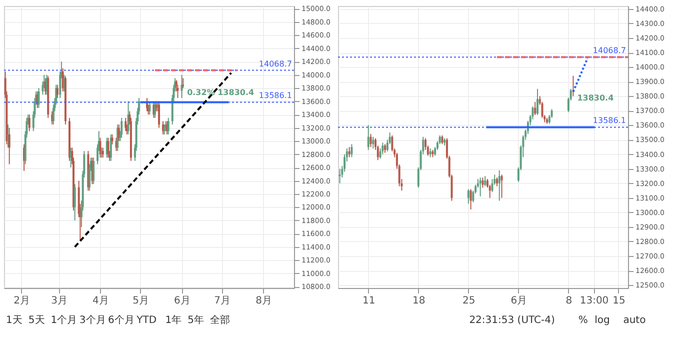 Image resolution: width=698 pixels, height=340 pixels. I want to click on x-tick-label: 13:00, so click(594, 301).